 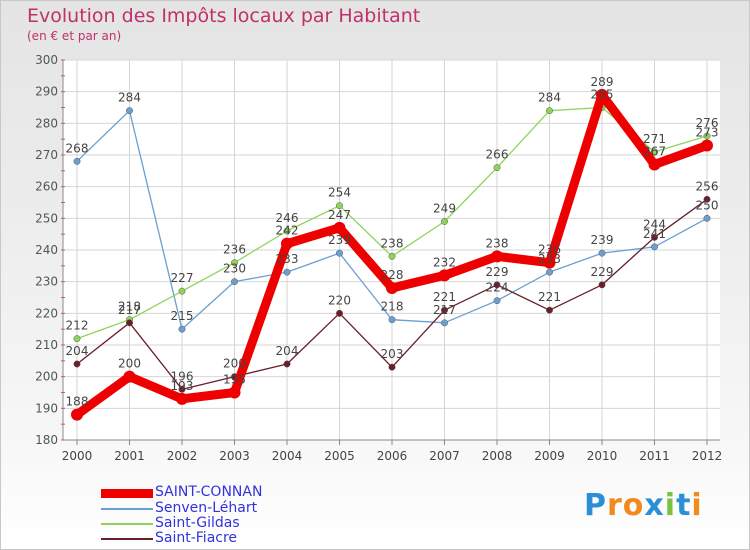 What do you see at coordinates (287, 272) in the screenshot?
I see `data-point-senven-l-hart-2004` at bounding box center [287, 272].